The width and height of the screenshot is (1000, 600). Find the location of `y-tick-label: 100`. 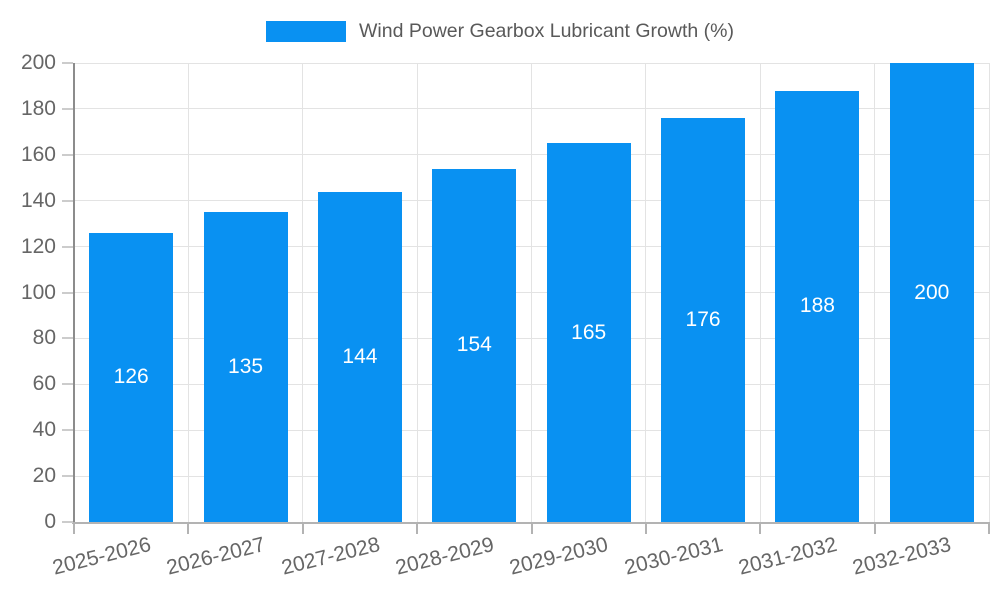

y-tick-label: 100 is located at coordinates (38, 292).